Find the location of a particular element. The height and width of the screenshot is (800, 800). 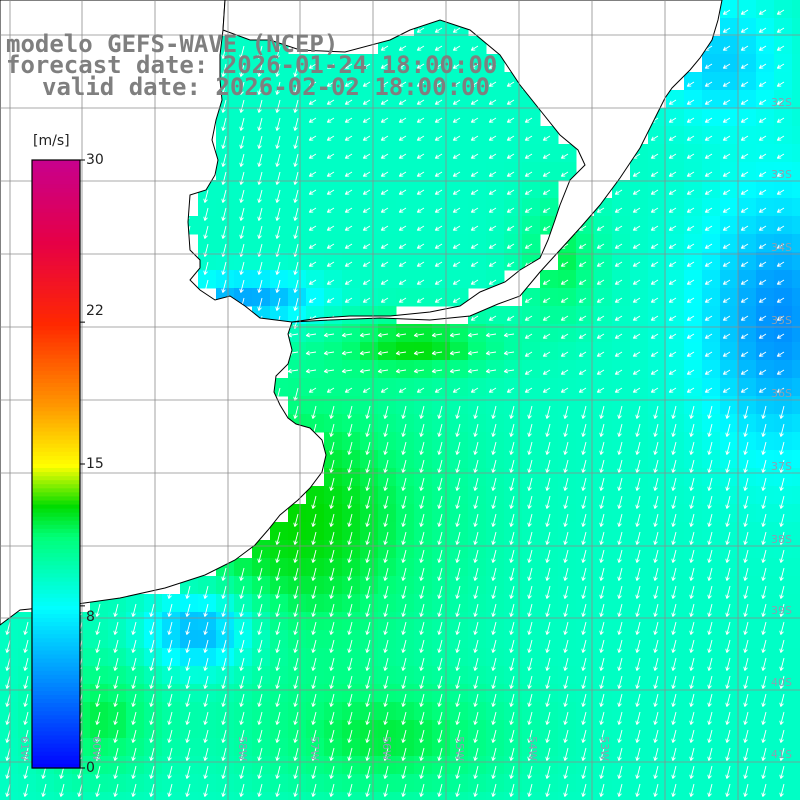

lon-label-55w: 55W is located at coordinates (459, 748).